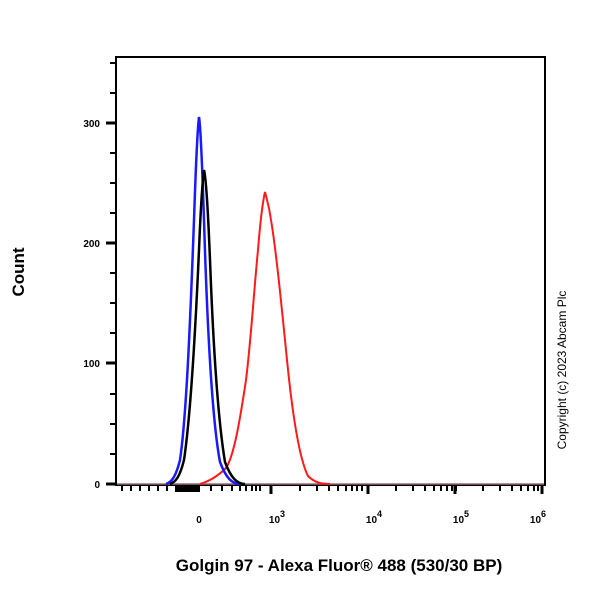  I want to click on x-tick-1e5: 10⁵, so click(461, 517).